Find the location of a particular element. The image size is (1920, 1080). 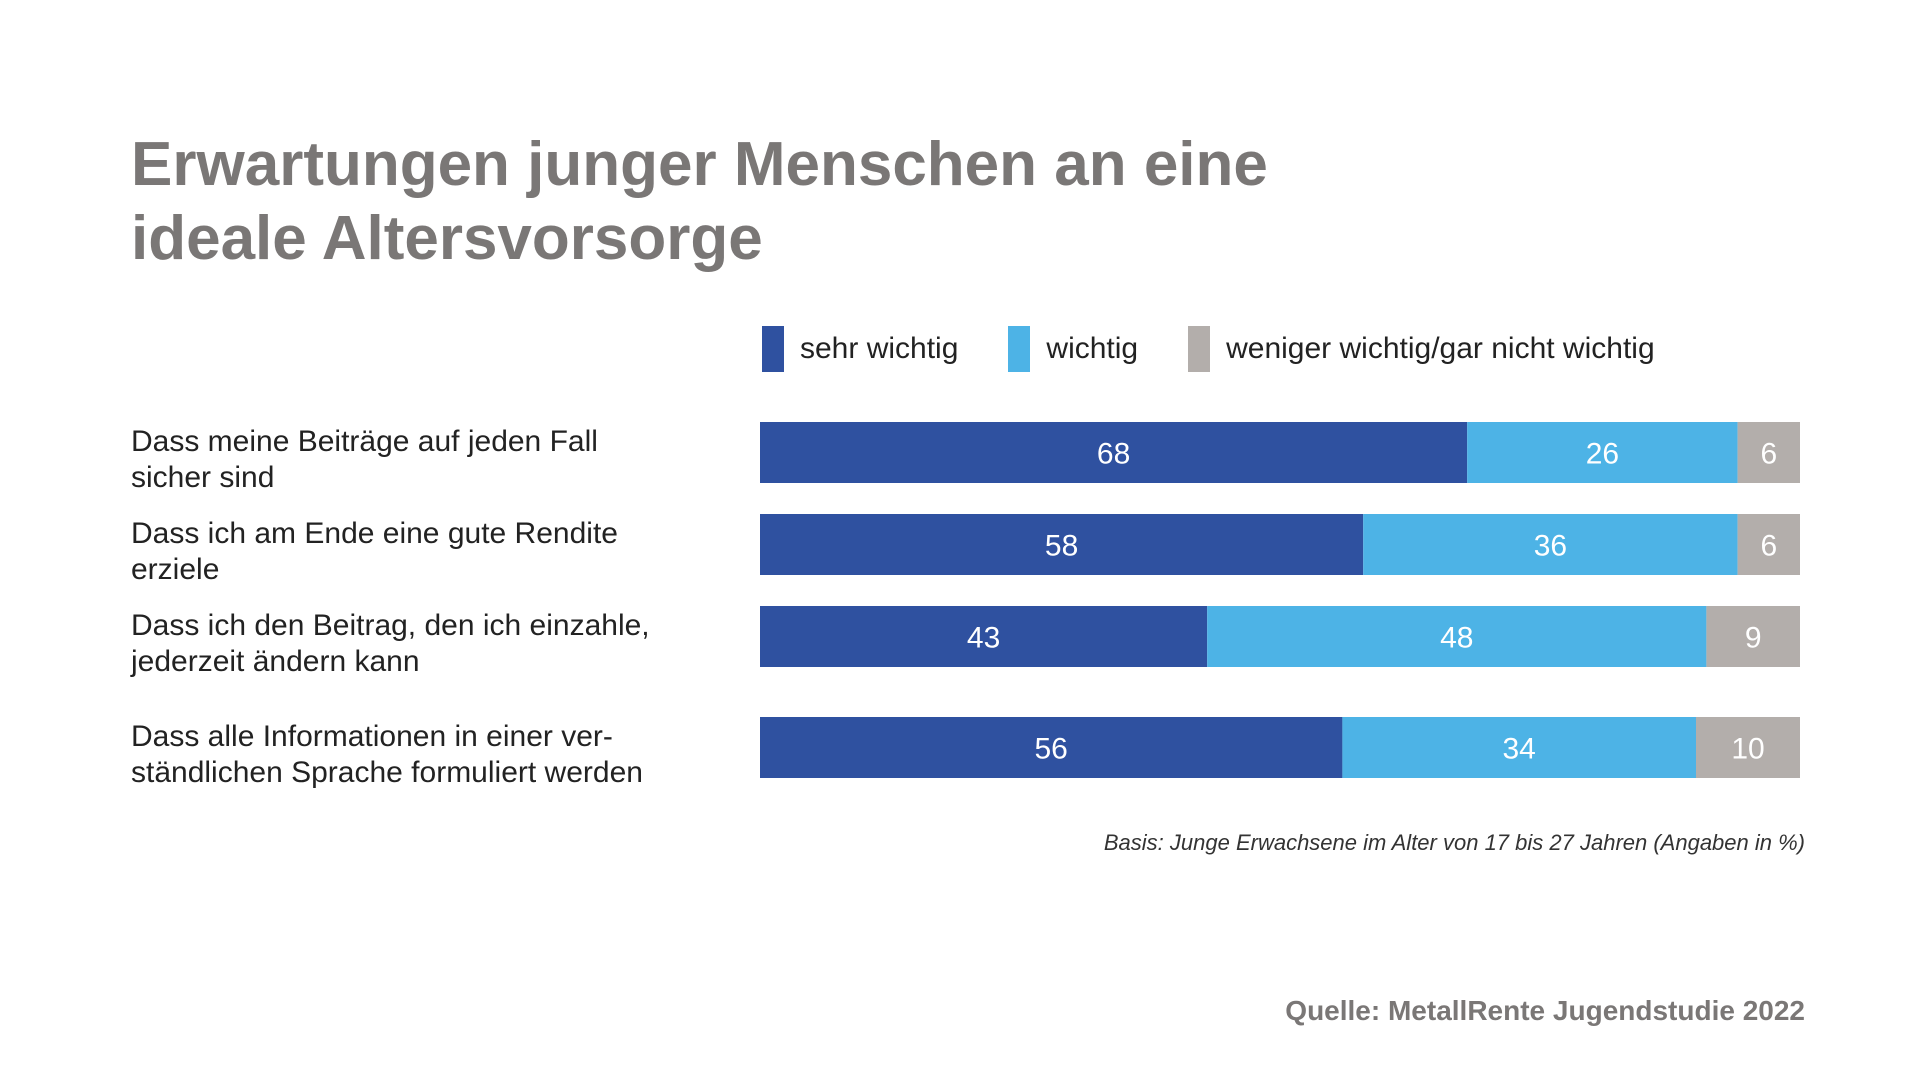

category-label-4-line-1: Dass alle Informationen in einer ver- is located at coordinates (372, 736).